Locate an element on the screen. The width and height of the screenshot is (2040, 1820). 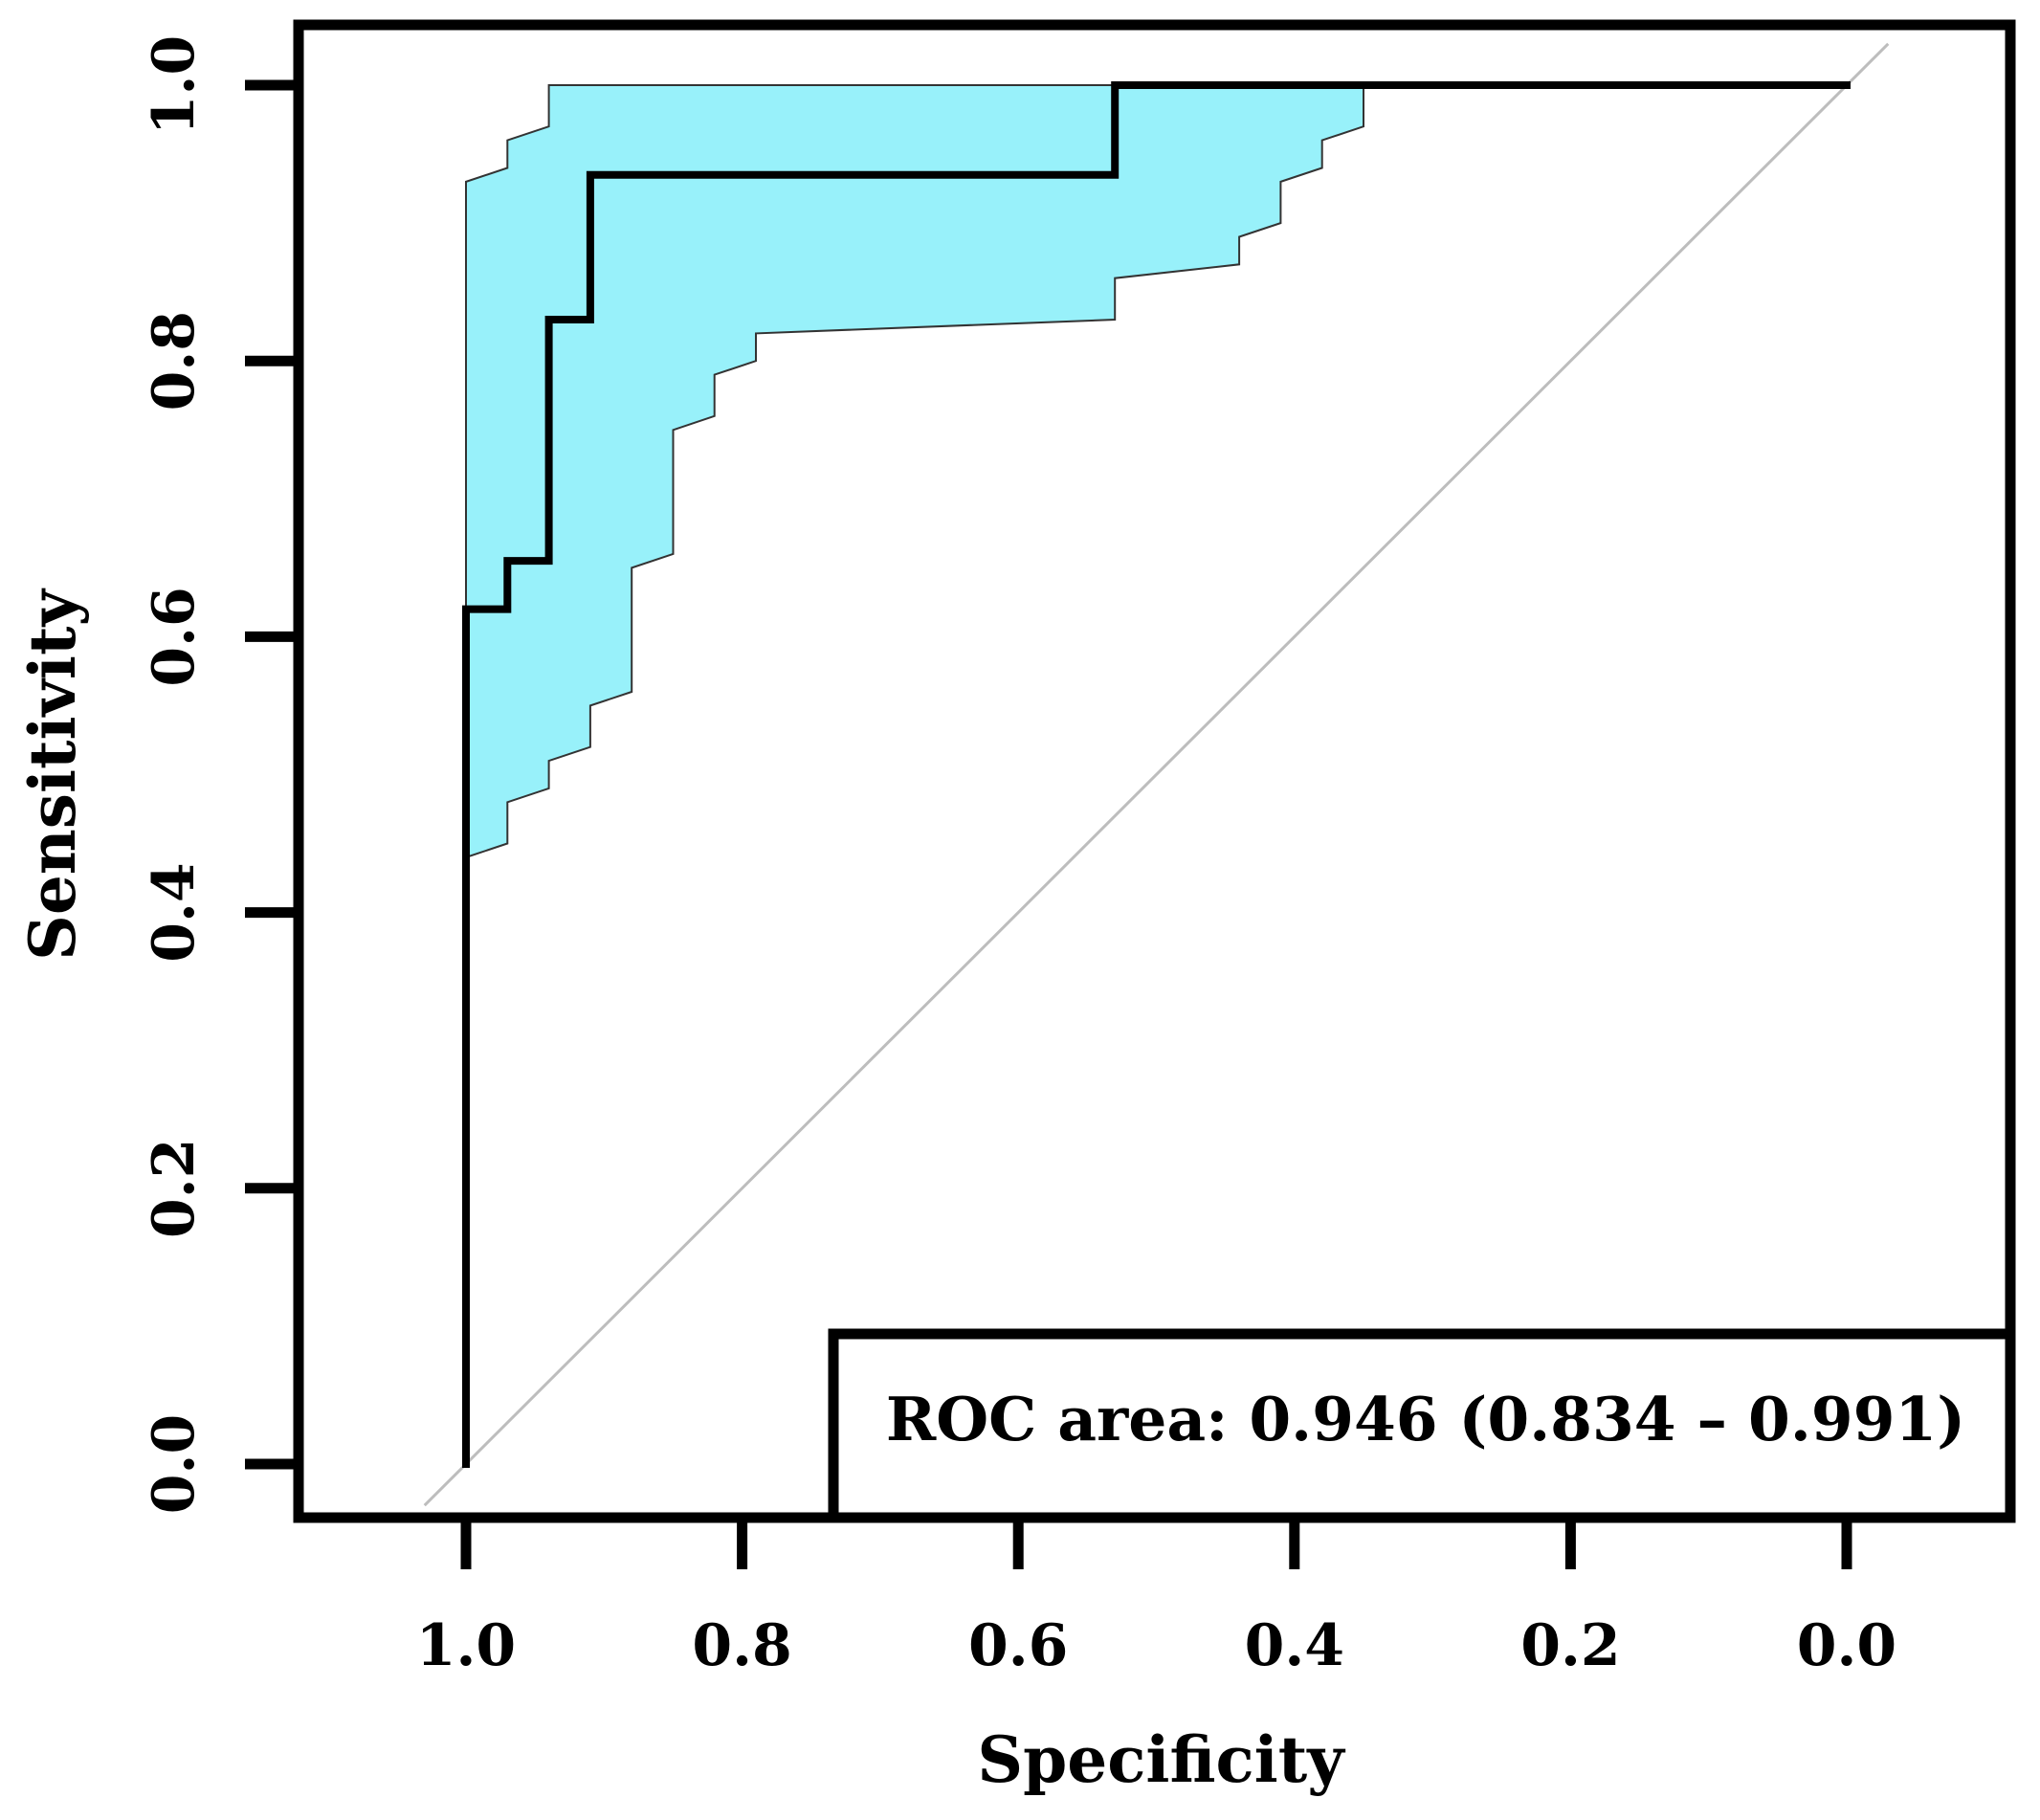
roc-area-annotation: ROC area: 0.946 (0.834 – 0.991) is located at coordinates (1426, 1419).